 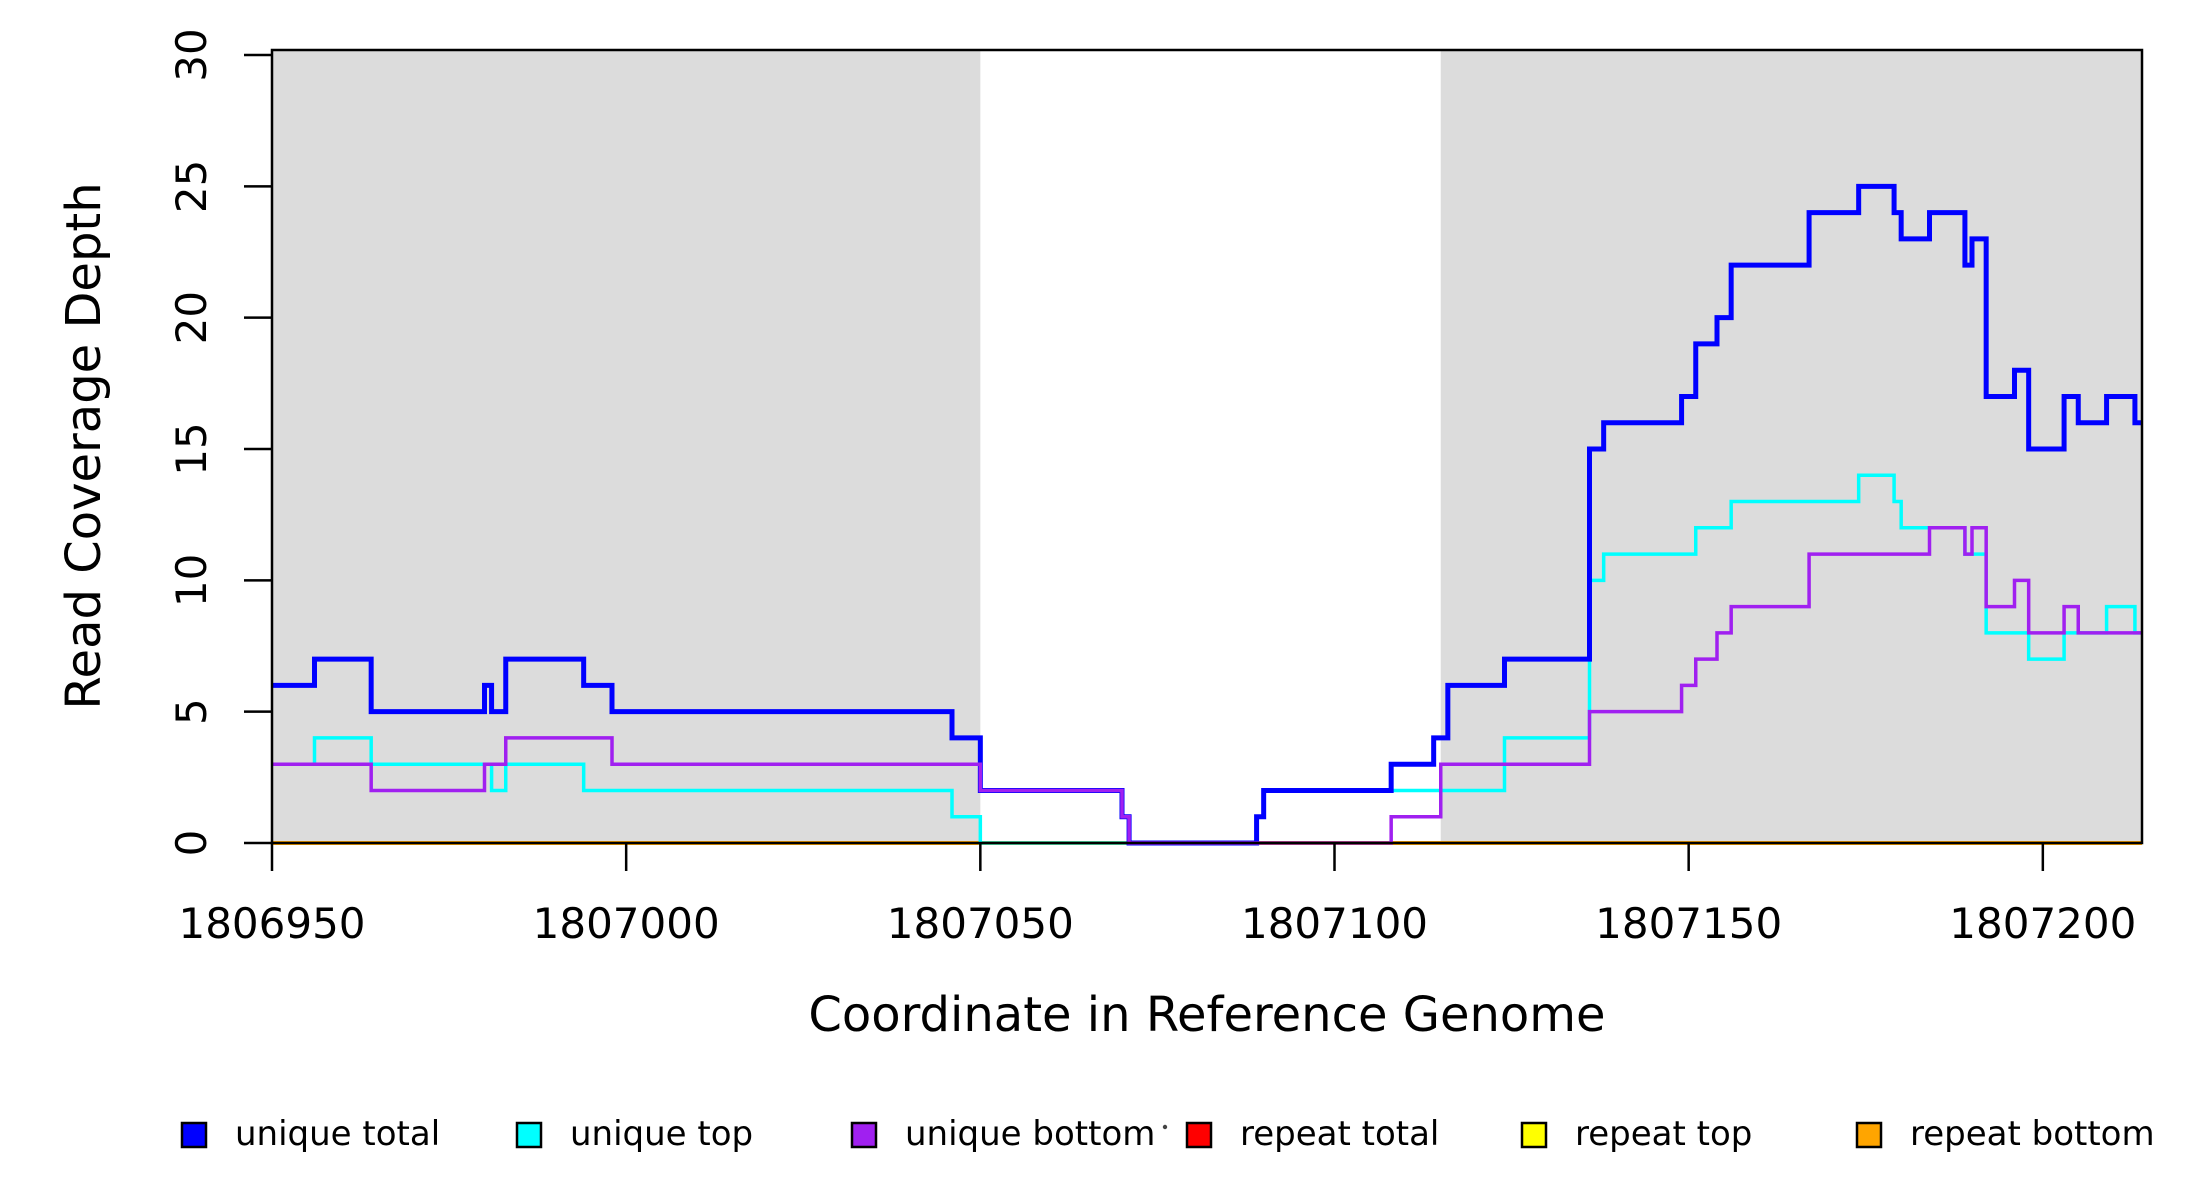 What do you see at coordinates (1869, 1135) in the screenshot?
I see `legend-swatch-repeat-bottom` at bounding box center [1869, 1135].